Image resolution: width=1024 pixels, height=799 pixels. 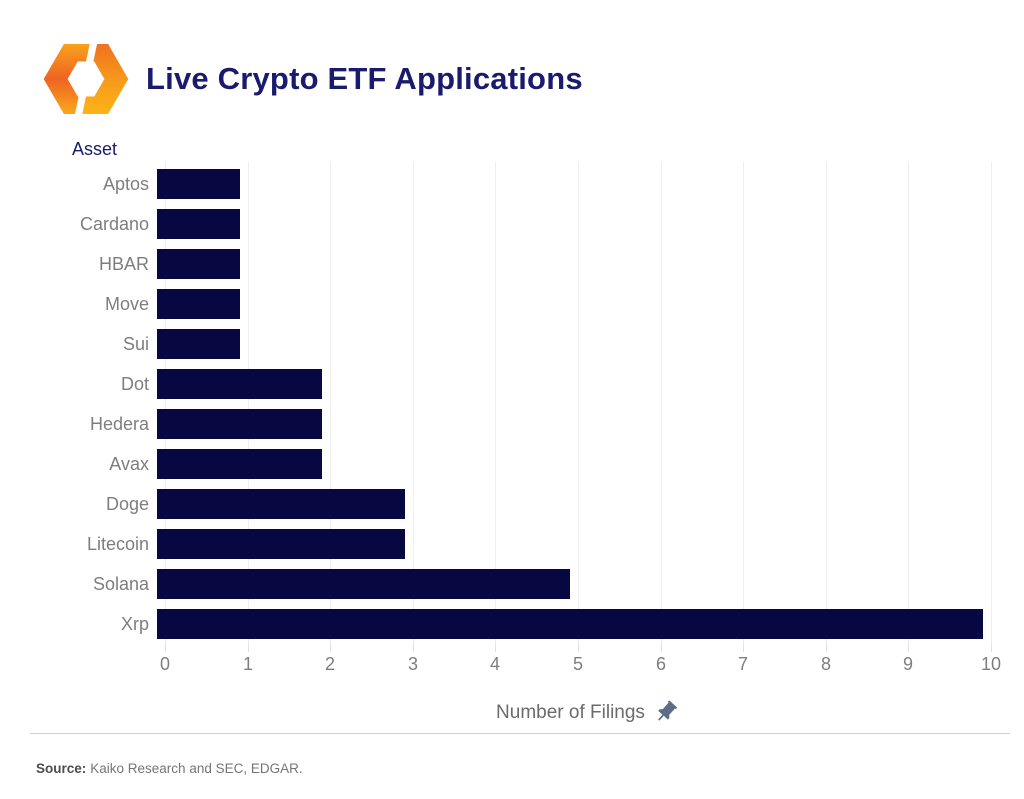 I want to click on x-tick-label: 10, so click(x=991, y=664).